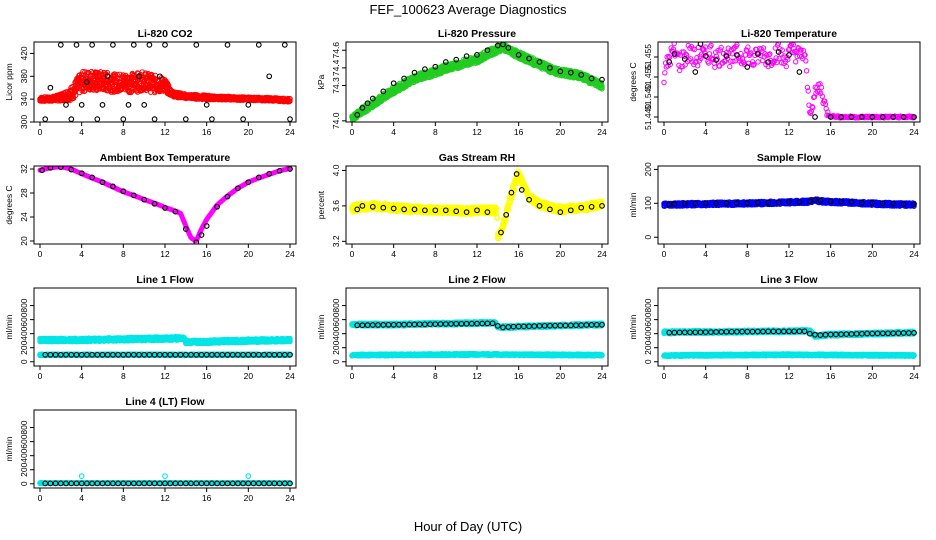 The image size is (936, 540). What do you see at coordinates (336, 206) in the screenshot?
I see `y-tick-label: 3.6` at bounding box center [336, 206].